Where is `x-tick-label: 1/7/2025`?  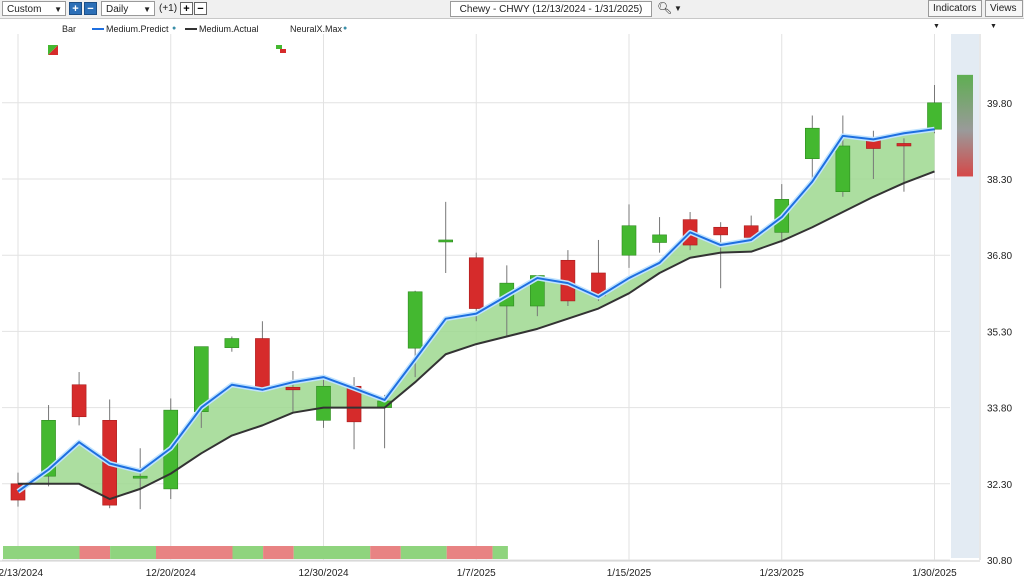 x-tick-label: 1/7/2025 is located at coordinates (476, 573).